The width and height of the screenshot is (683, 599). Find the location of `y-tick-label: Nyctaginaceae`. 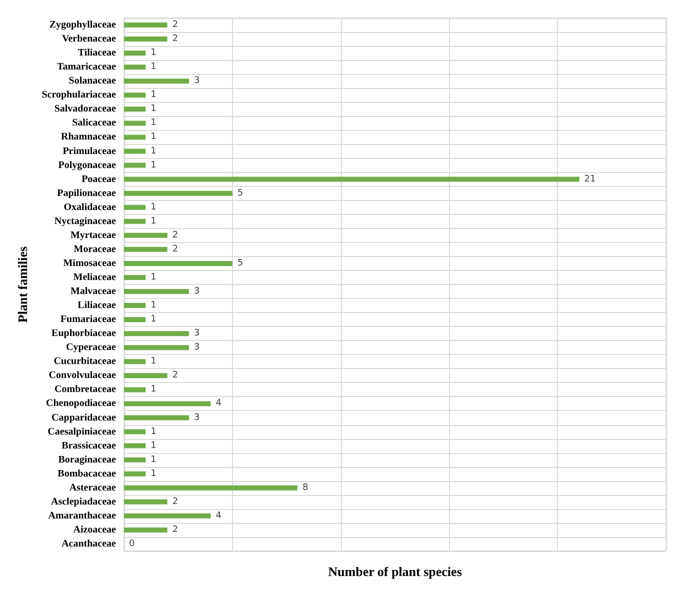

y-tick-label: Nyctaginaceae is located at coordinates (85, 221).